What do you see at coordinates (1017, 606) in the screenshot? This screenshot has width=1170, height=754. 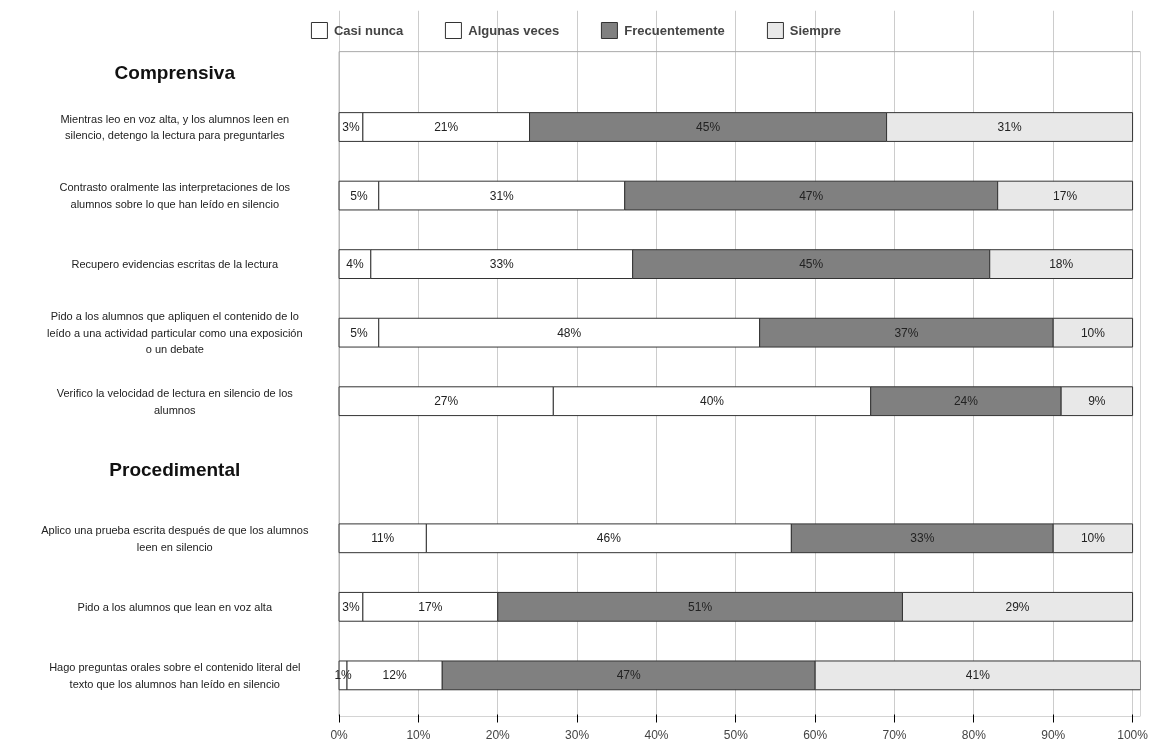 I see `data-label: 29%` at bounding box center [1017, 606].